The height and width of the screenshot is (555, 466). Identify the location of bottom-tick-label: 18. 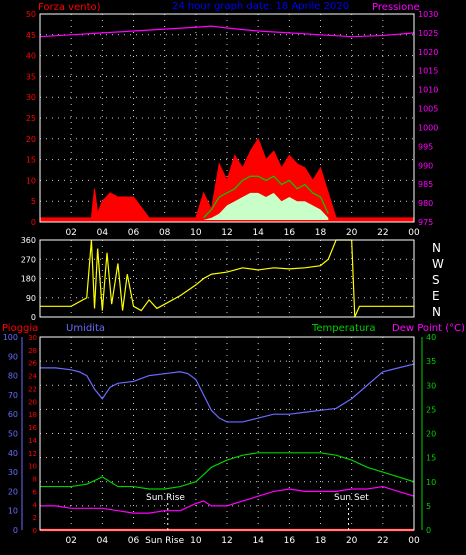
(321, 541).